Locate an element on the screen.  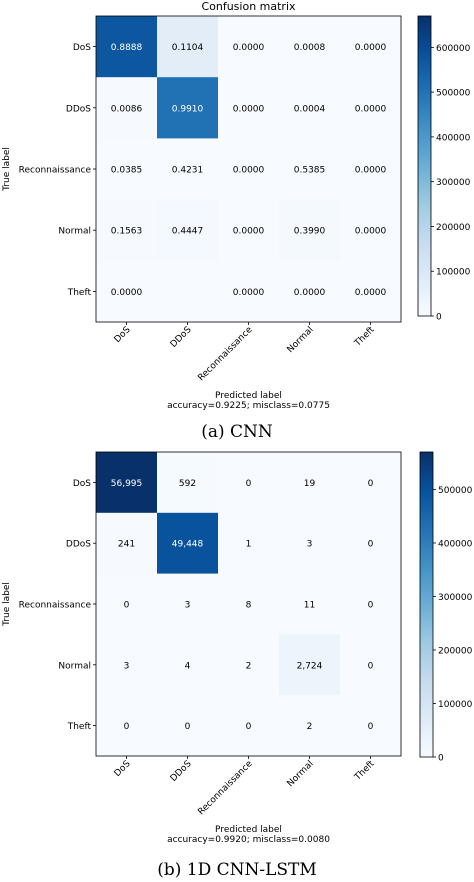
colorbar-tick-label: 0 is located at coordinates (439, 318).